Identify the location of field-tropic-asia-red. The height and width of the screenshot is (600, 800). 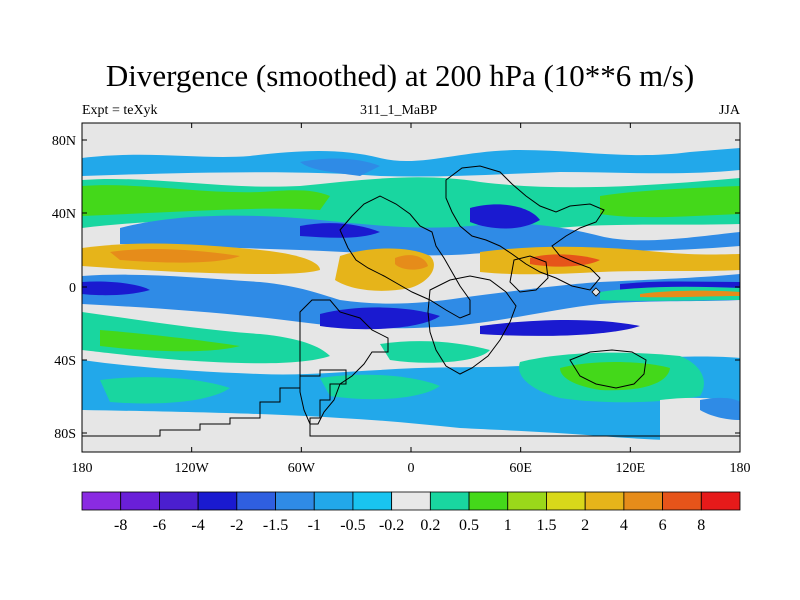
(565, 260).